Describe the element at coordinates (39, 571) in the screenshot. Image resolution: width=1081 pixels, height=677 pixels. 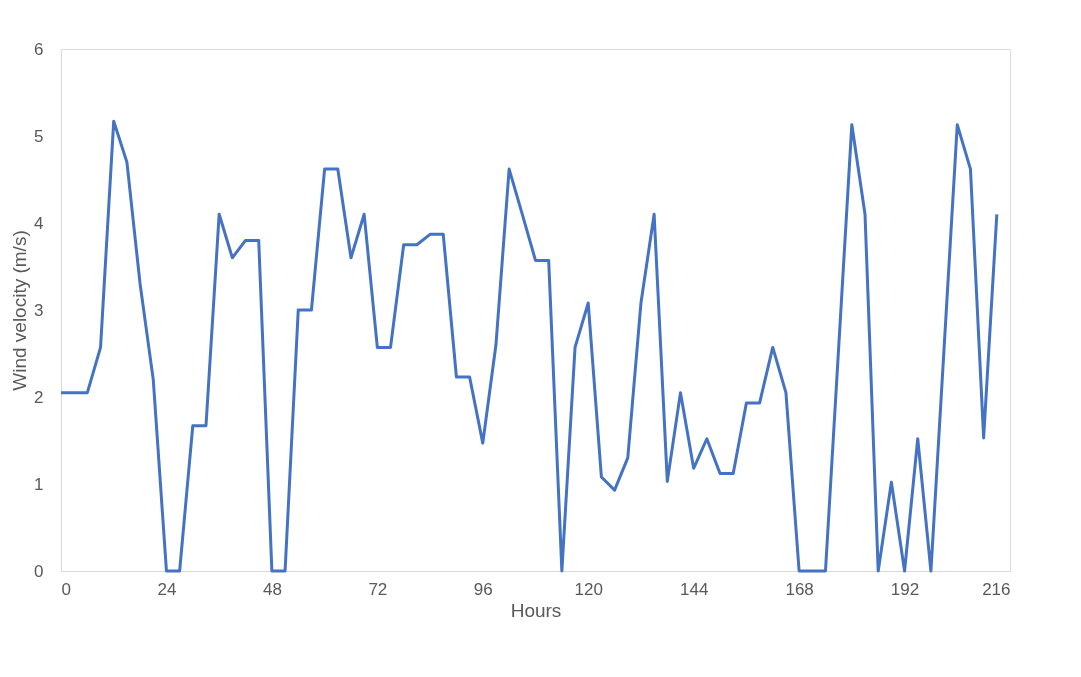
I see `y-tick-label: 0` at that location.